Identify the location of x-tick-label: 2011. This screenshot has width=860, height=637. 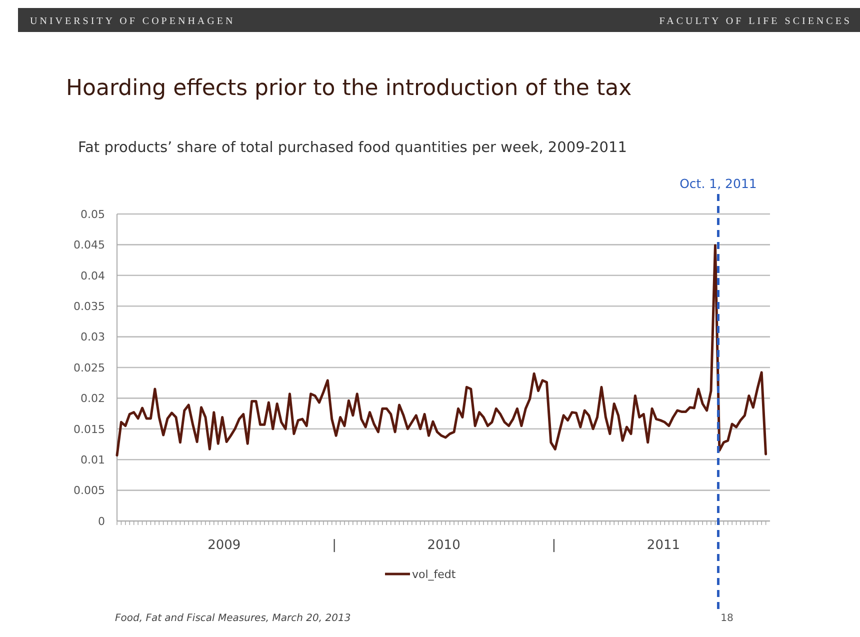
(663, 545).